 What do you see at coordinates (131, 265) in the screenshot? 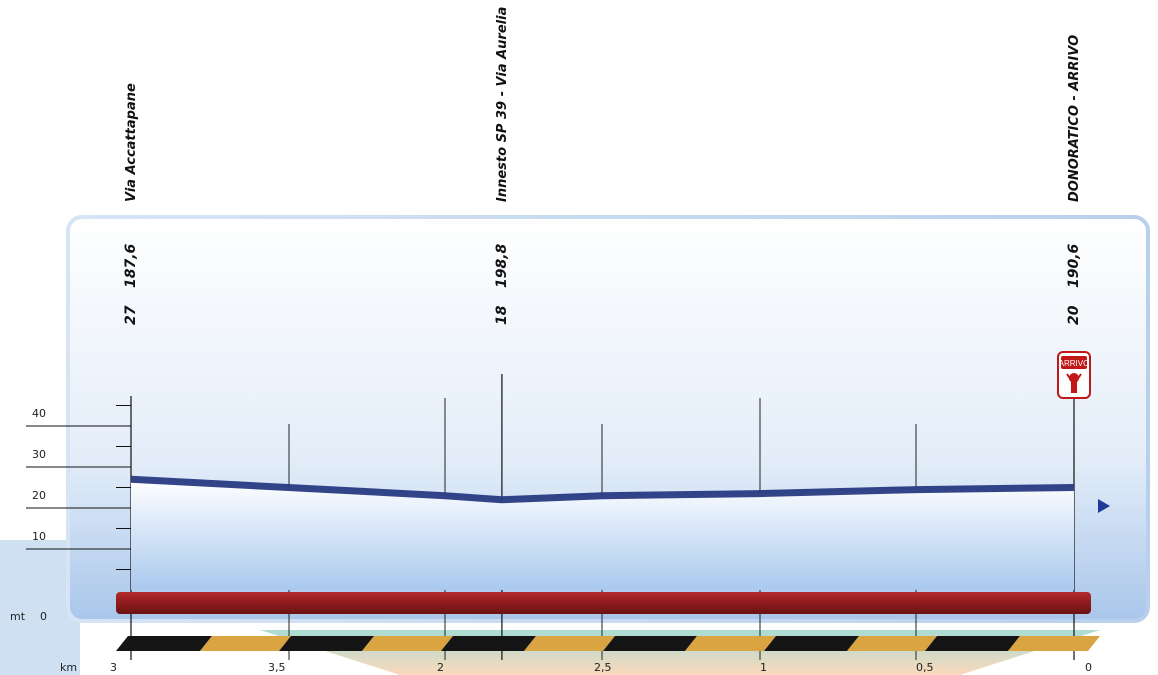
I see `waypoint-distance: 187,6` at bounding box center [131, 265].